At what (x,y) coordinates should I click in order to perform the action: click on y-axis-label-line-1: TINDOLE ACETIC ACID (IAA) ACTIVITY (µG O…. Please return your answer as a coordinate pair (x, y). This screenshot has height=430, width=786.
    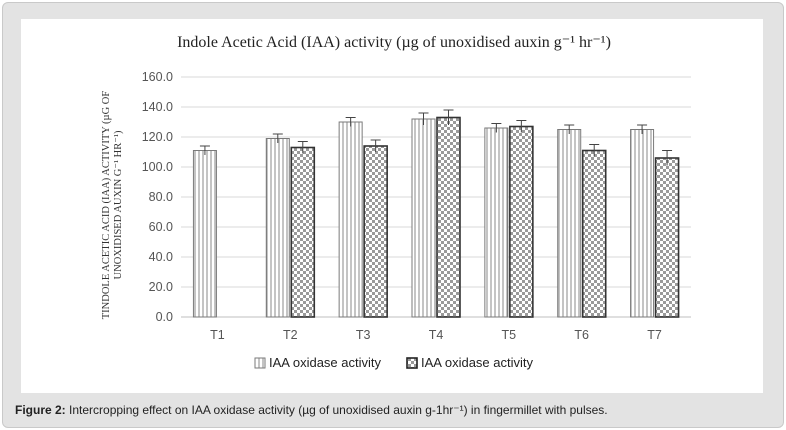
    Looking at the image, I should click on (106, 205).